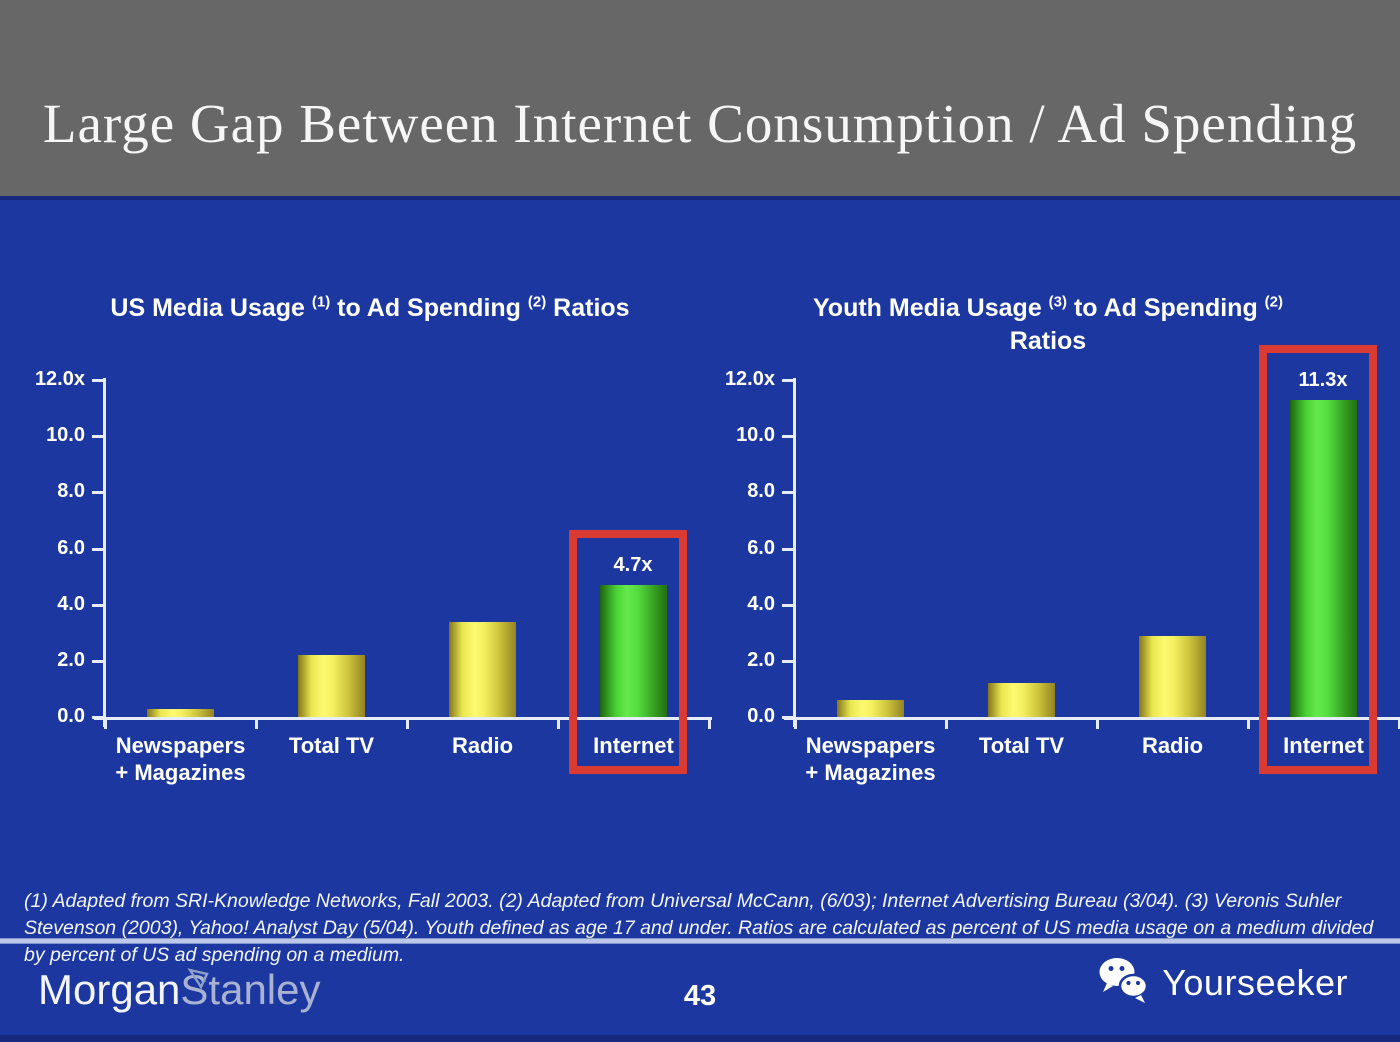 This screenshot has width=1400, height=1042. Describe the element at coordinates (321, 302) in the screenshot. I see `chart-title-superscript: (1)` at that location.